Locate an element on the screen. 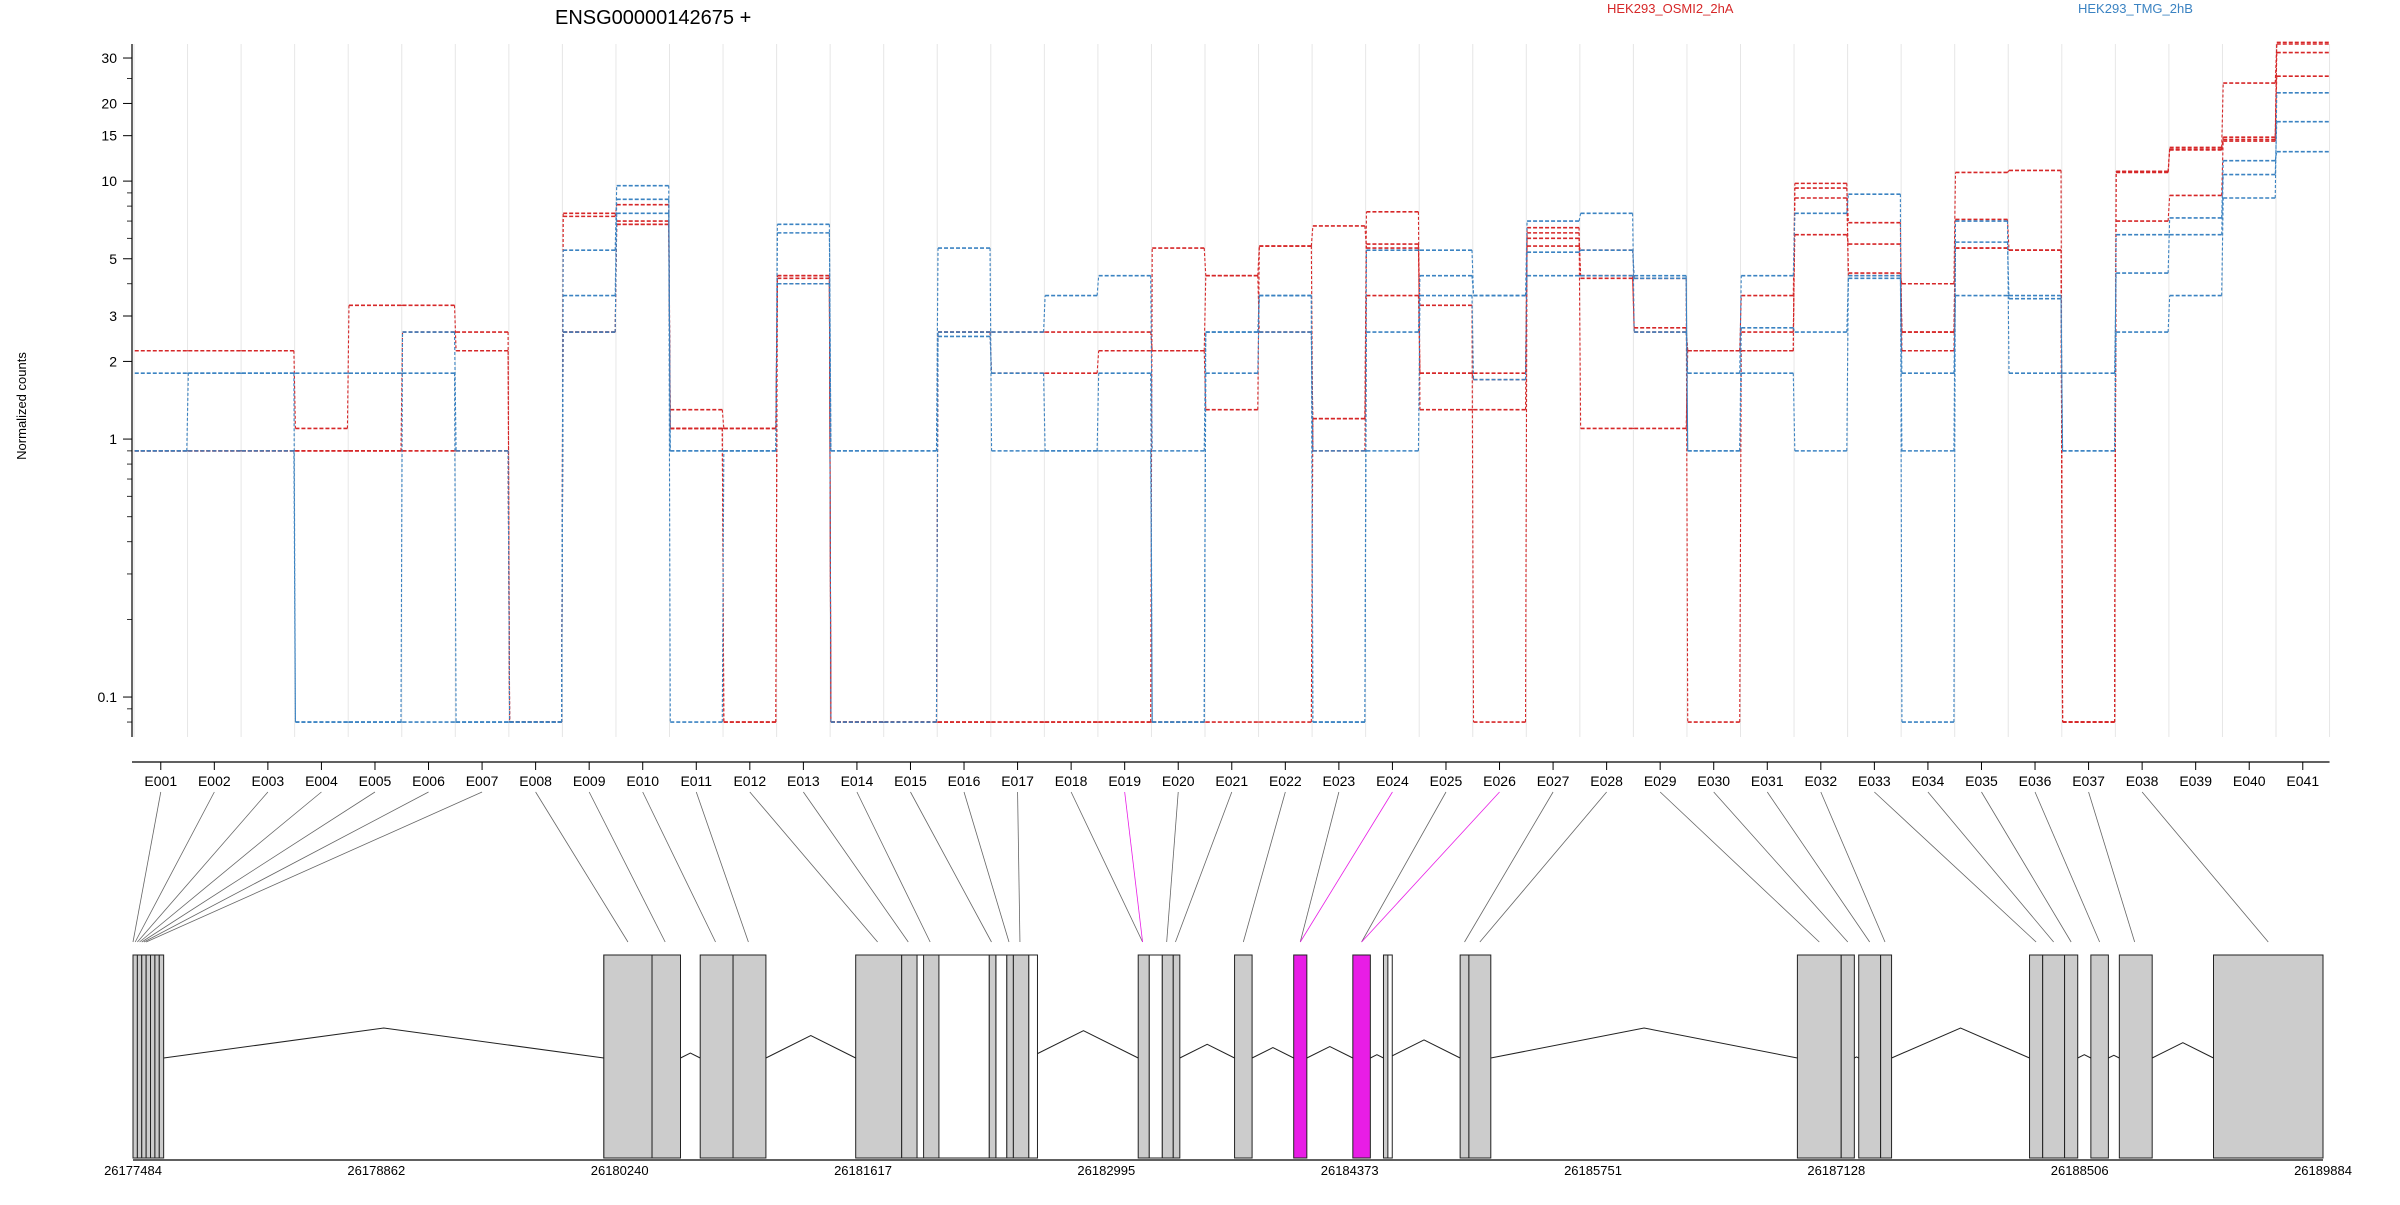  x-tick-label: E004 is located at coordinates (321, 781).